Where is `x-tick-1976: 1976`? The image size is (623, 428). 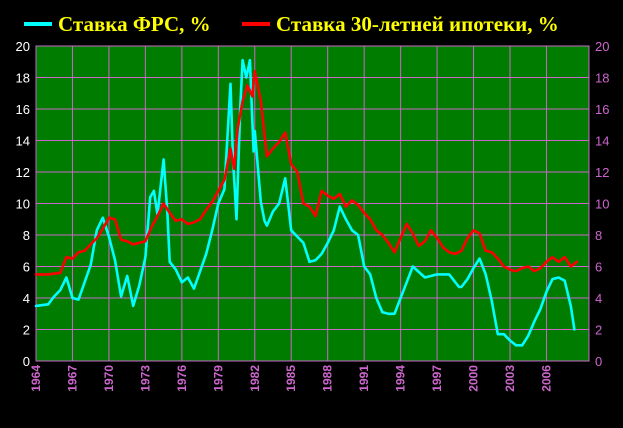
x-tick-1976: 1976 is located at coordinates (182, 378).